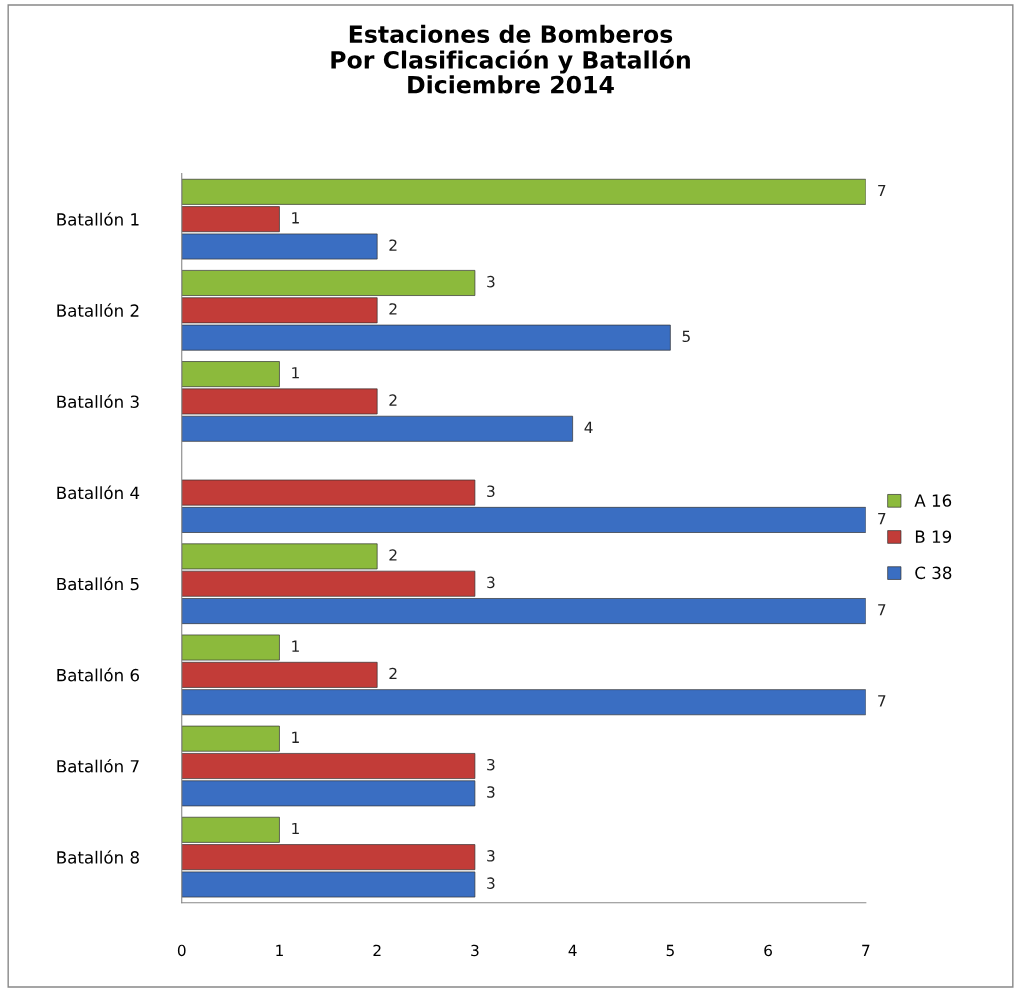  Describe the element at coordinates (98, 674) in the screenshot. I see `y-tick-label: Batallón 6` at that location.